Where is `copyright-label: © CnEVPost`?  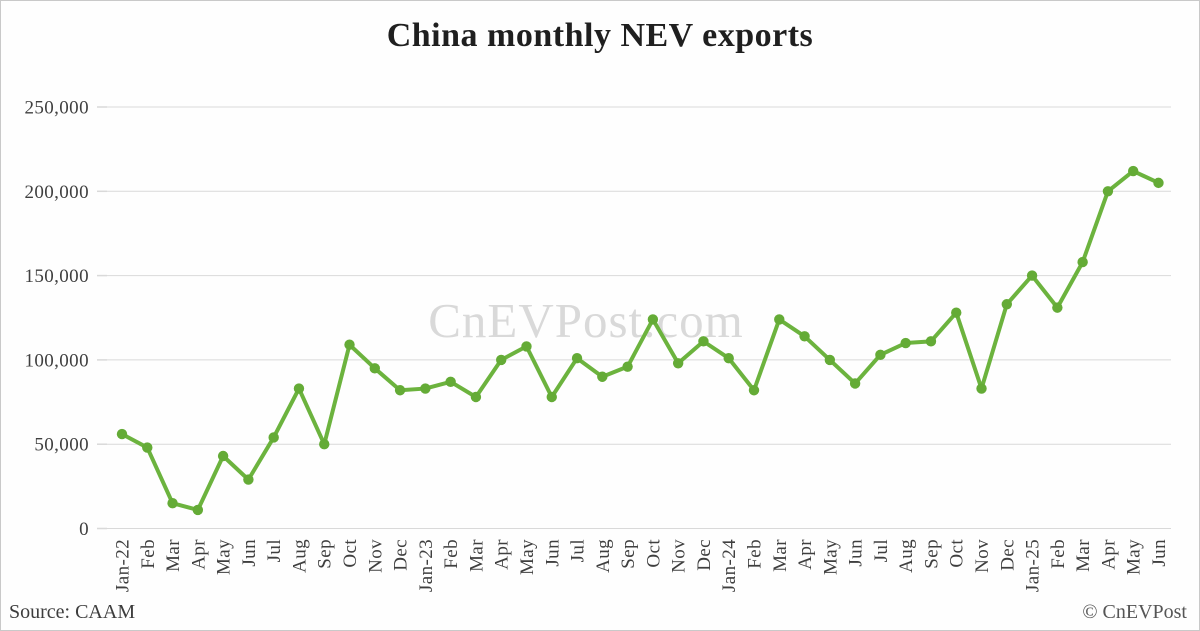
copyright-label: © CnEVPost is located at coordinates (1134, 612).